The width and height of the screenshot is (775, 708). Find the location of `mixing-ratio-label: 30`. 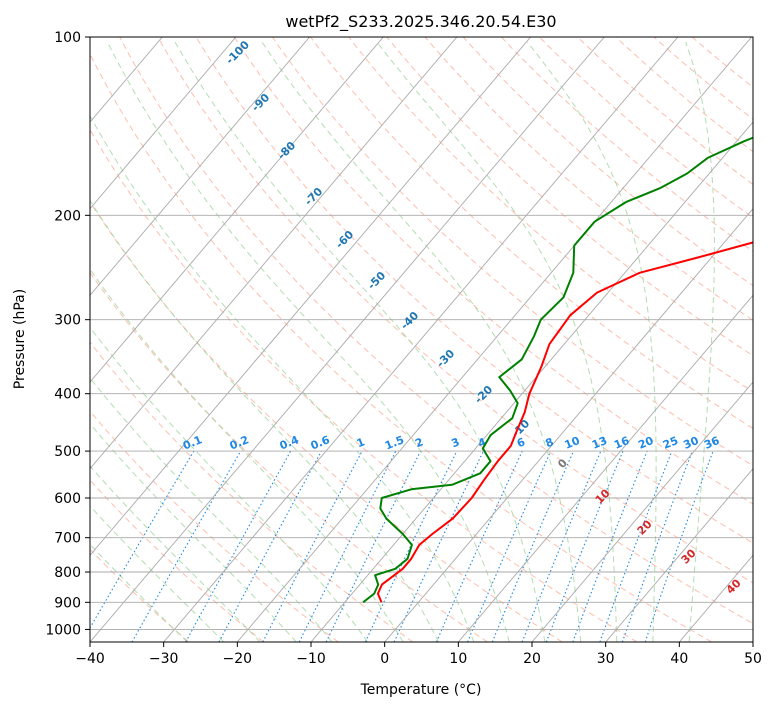

mixing-ratio-label: 30 is located at coordinates (691, 443).